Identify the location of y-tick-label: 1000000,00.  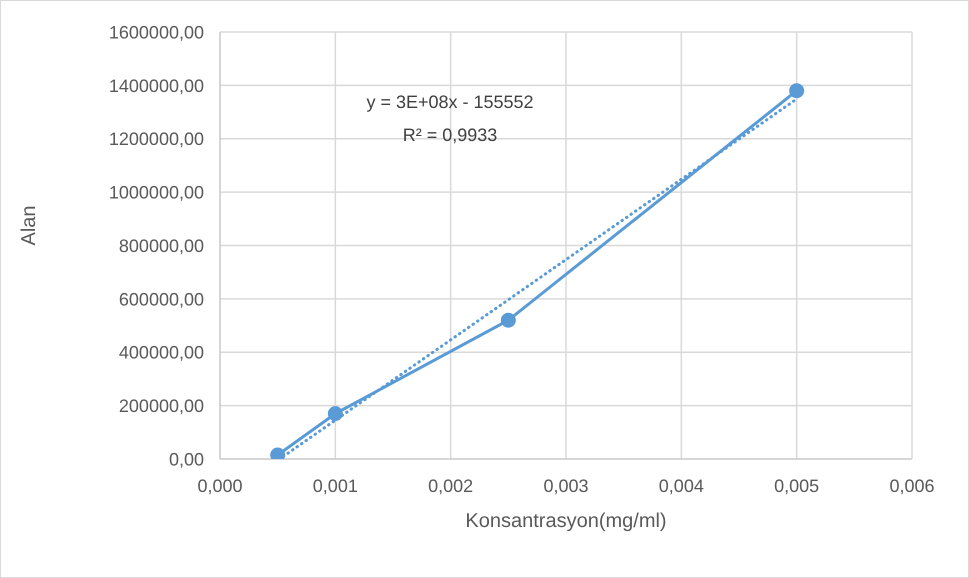
(156, 192).